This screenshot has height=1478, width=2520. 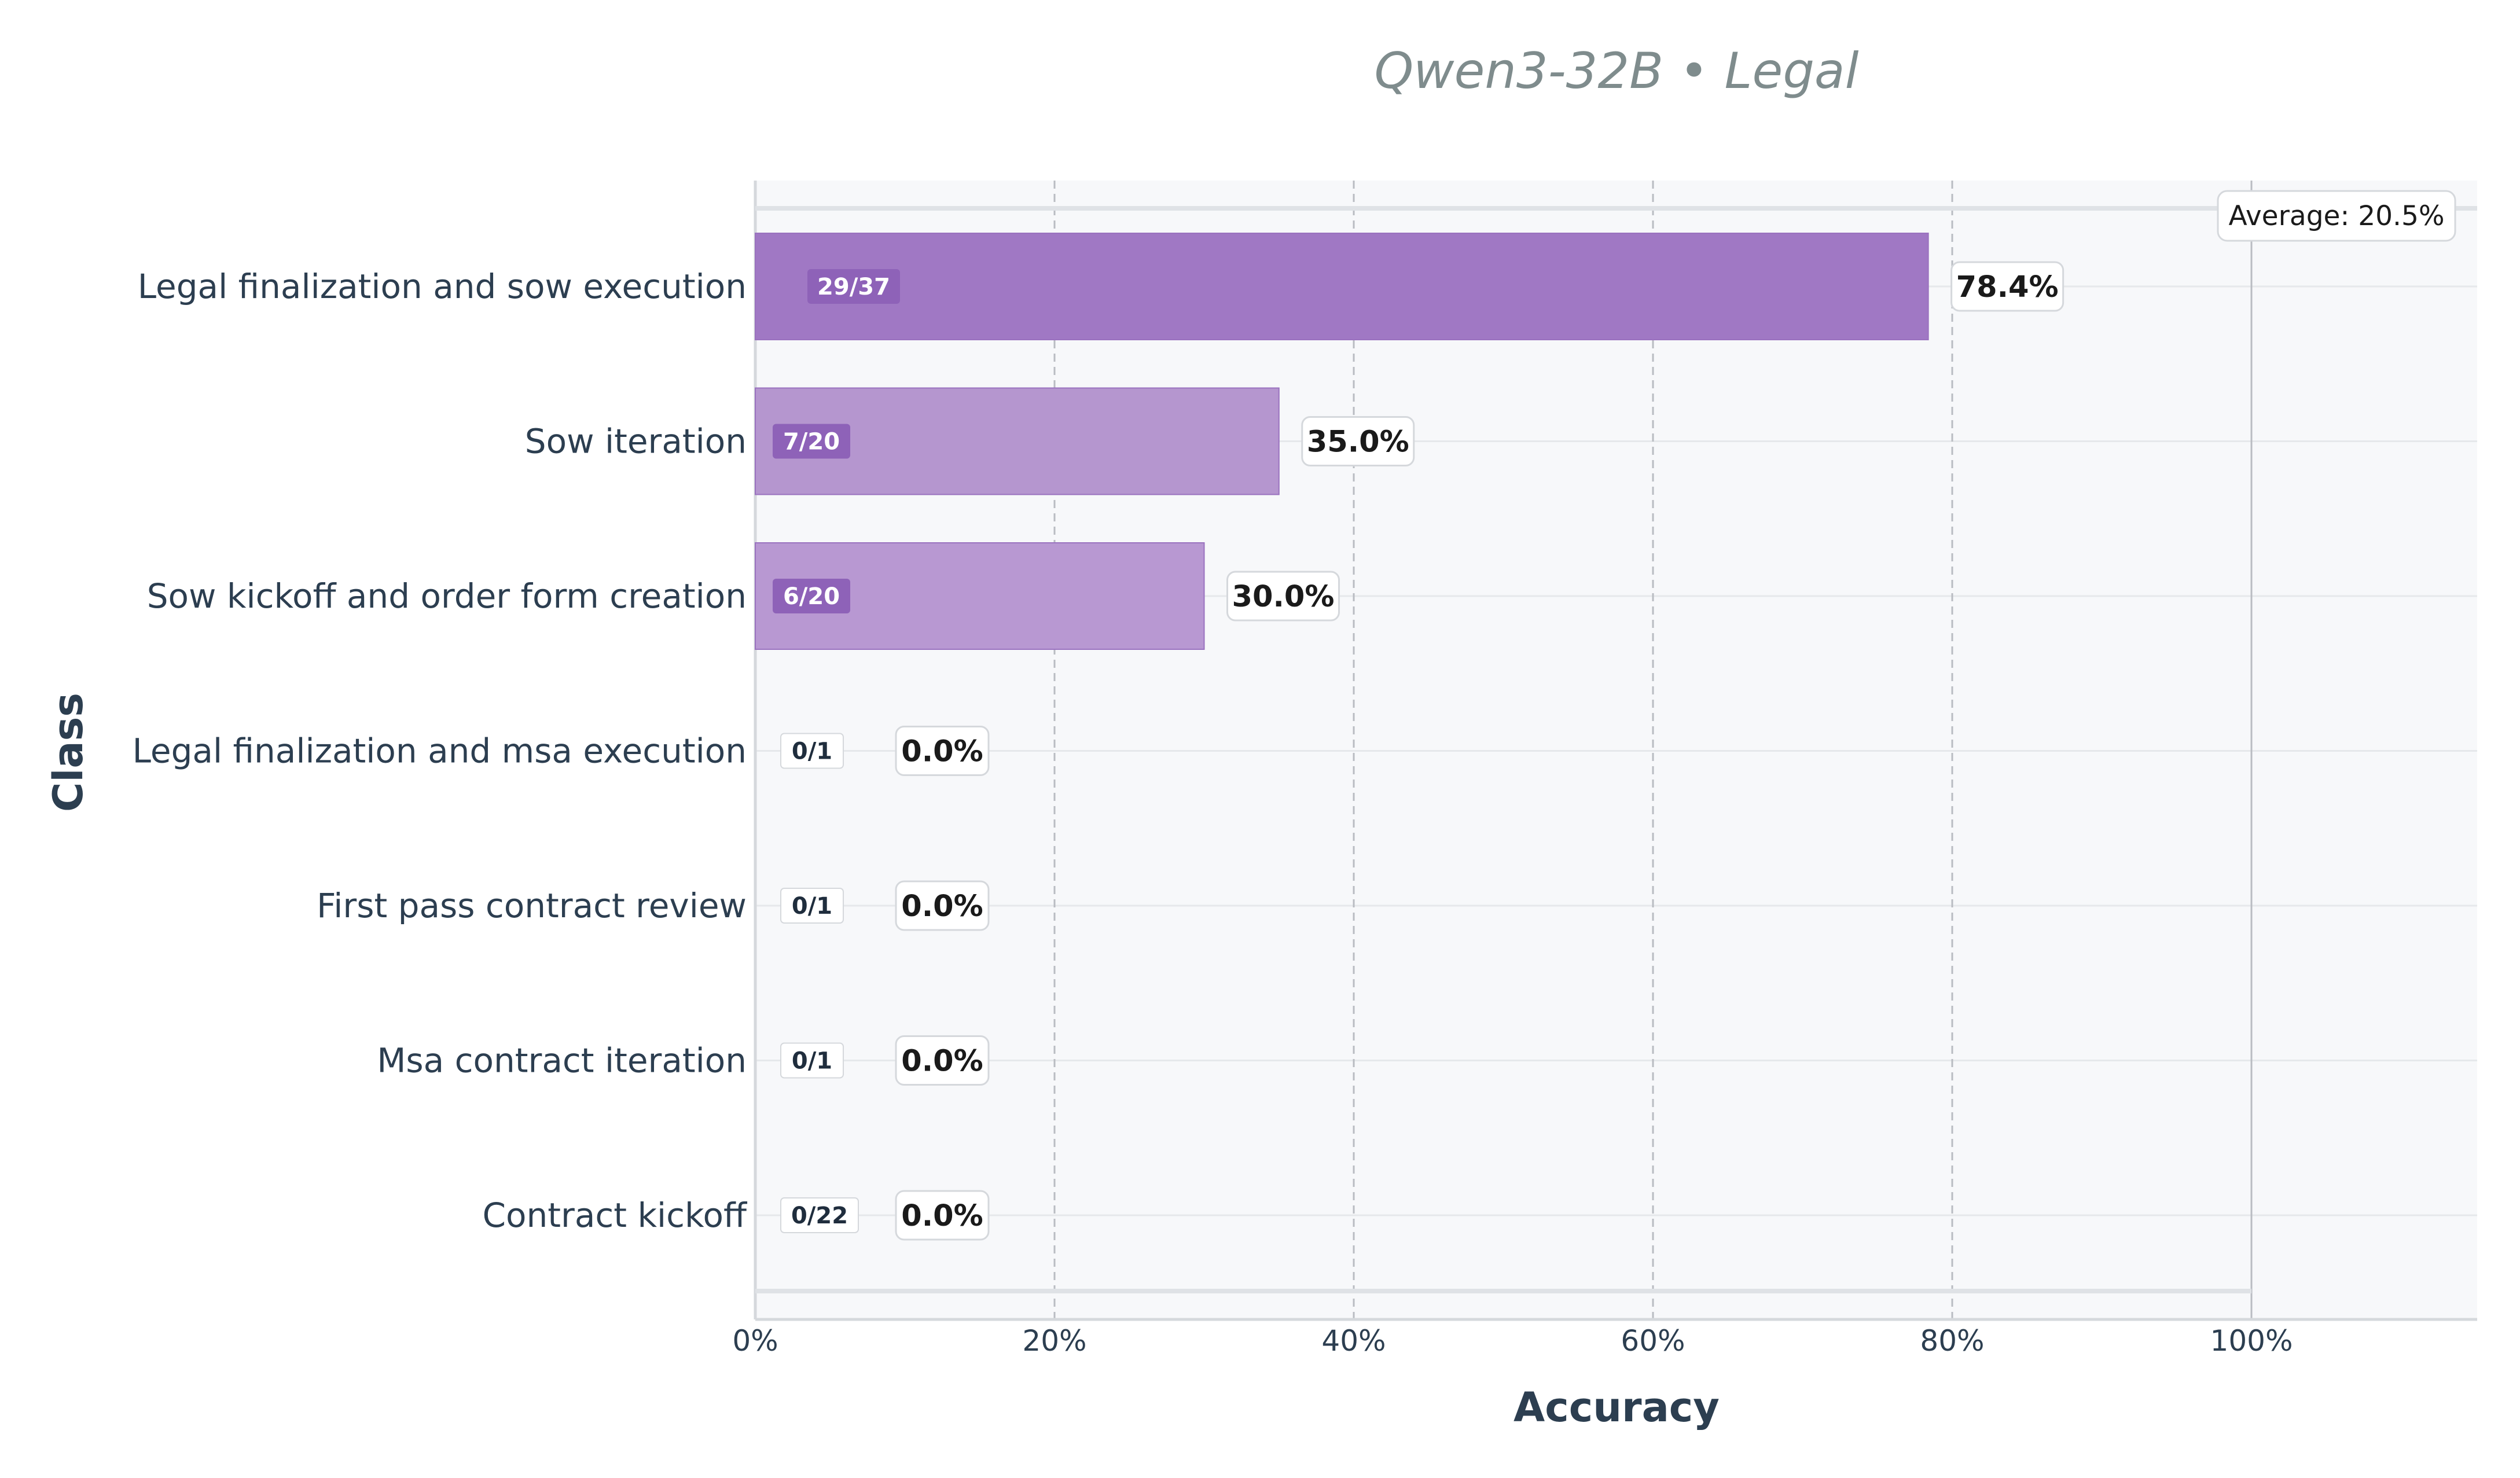 I want to click on value-label: 78.4%, so click(x=2007, y=287).